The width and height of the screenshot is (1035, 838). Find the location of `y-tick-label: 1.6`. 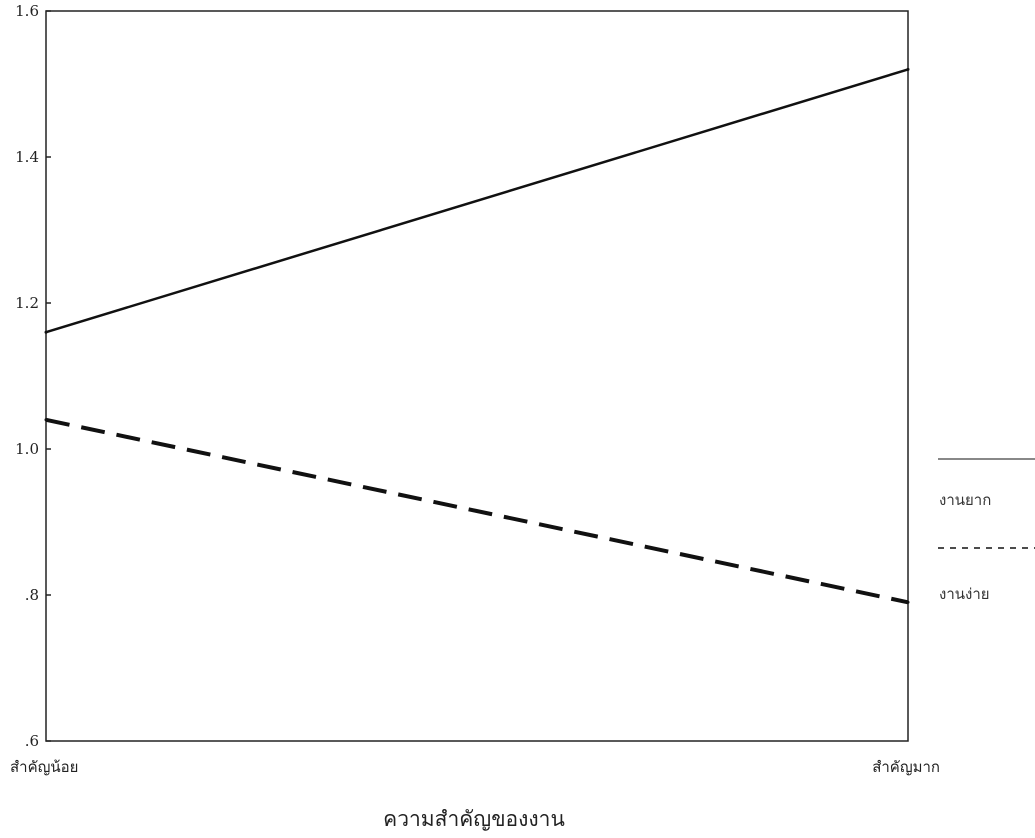

y-tick-label: 1.6 is located at coordinates (27, 11).